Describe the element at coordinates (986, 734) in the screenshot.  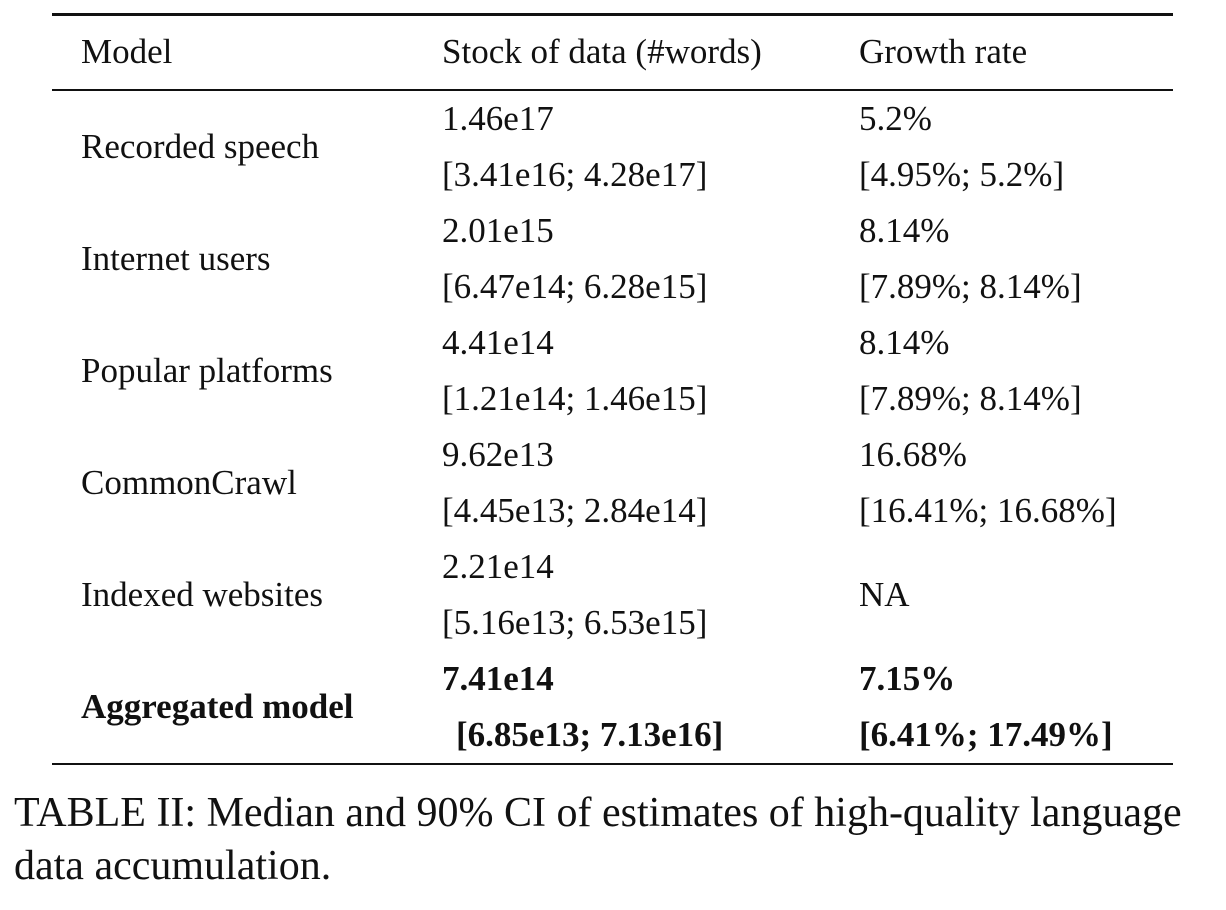
I see `growth-ci: [6.41%; 17.49%]` at that location.